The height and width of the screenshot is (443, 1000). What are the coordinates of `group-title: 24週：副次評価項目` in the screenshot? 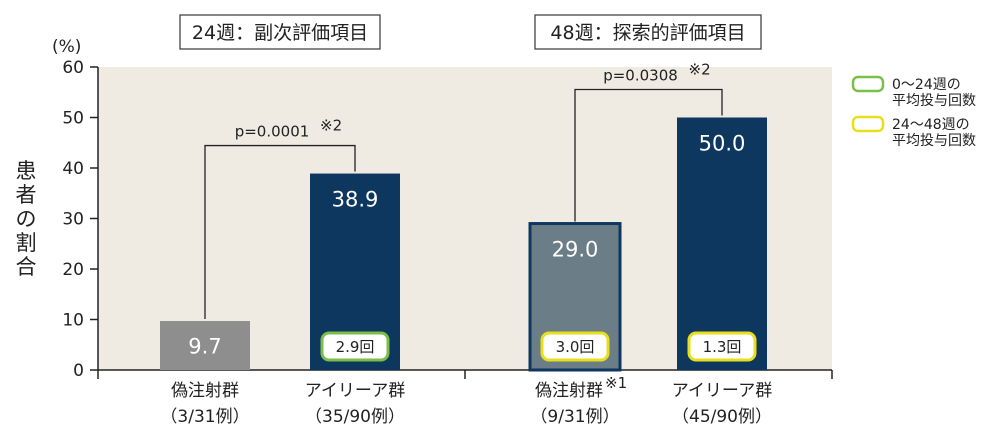 It's located at (280, 33).